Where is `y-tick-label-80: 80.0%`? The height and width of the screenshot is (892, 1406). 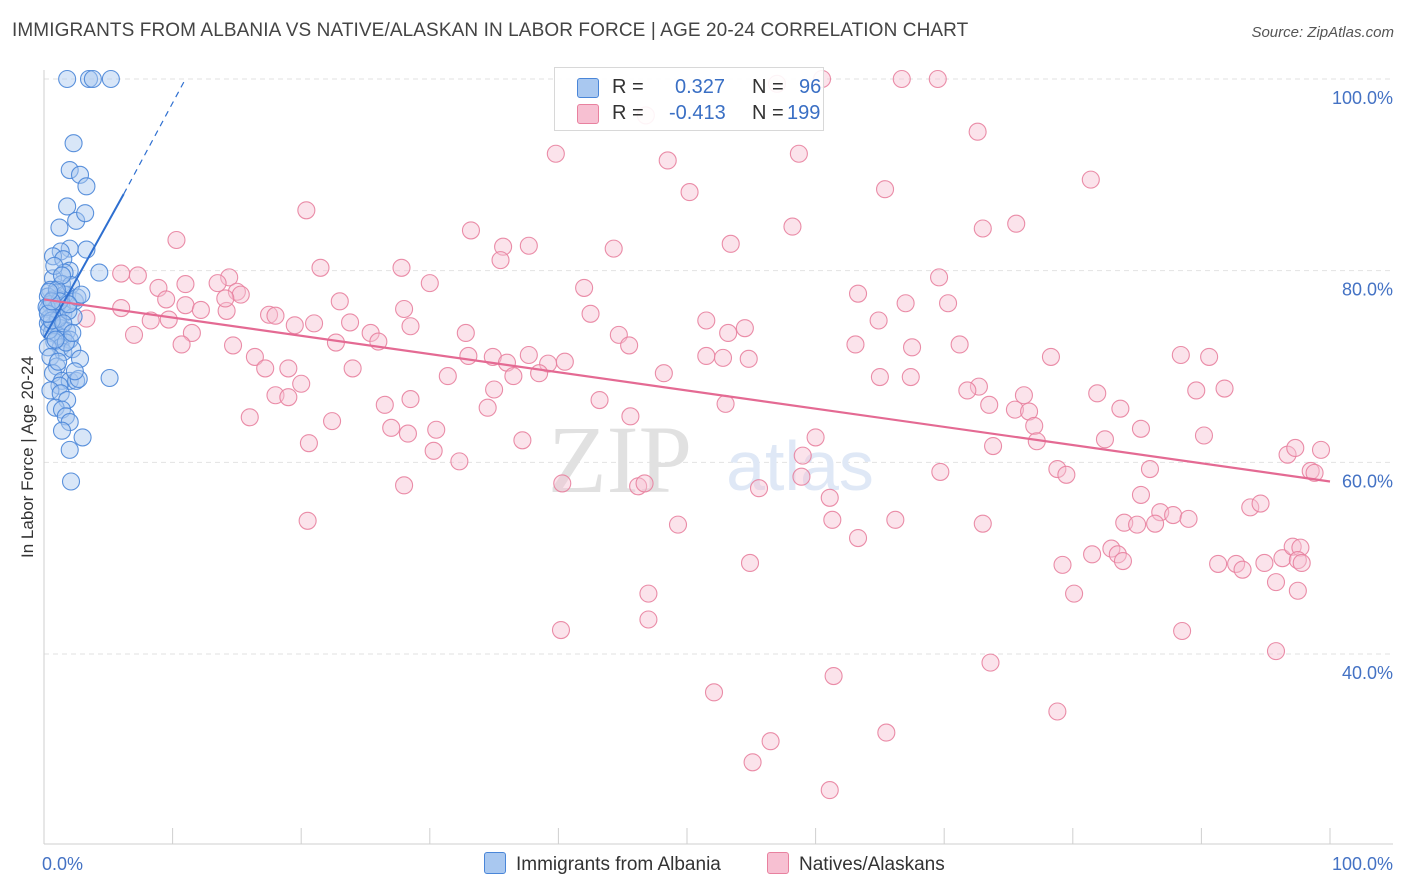 y-tick-label-80: 80.0% is located at coordinates (1367, 290).